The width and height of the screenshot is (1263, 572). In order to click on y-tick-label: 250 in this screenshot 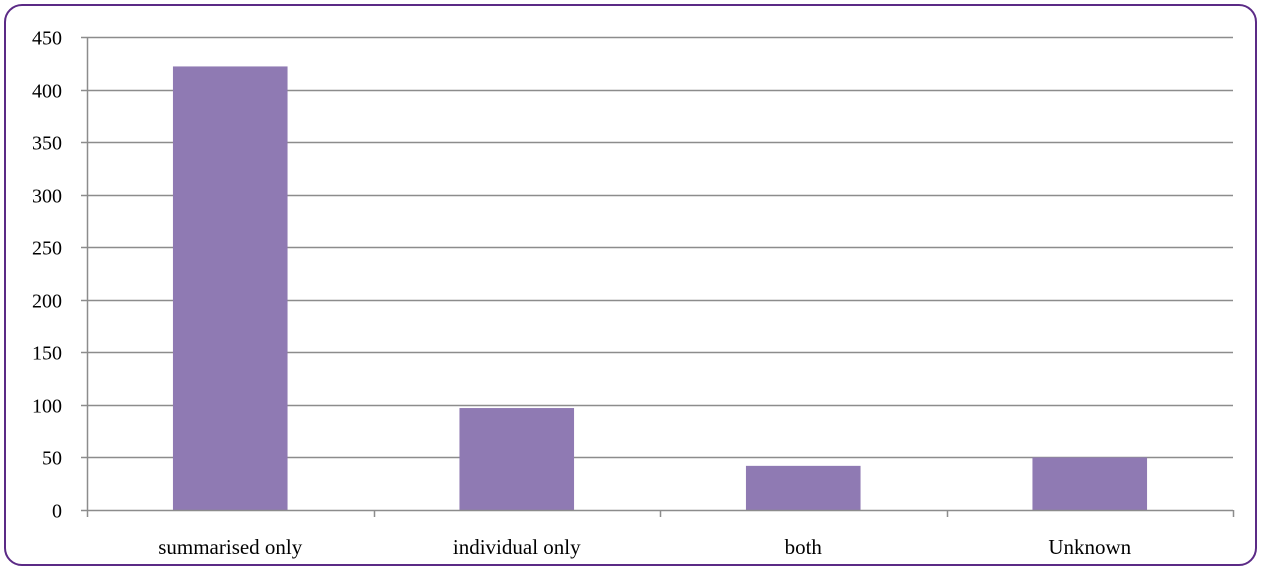, I will do `click(47, 249)`.